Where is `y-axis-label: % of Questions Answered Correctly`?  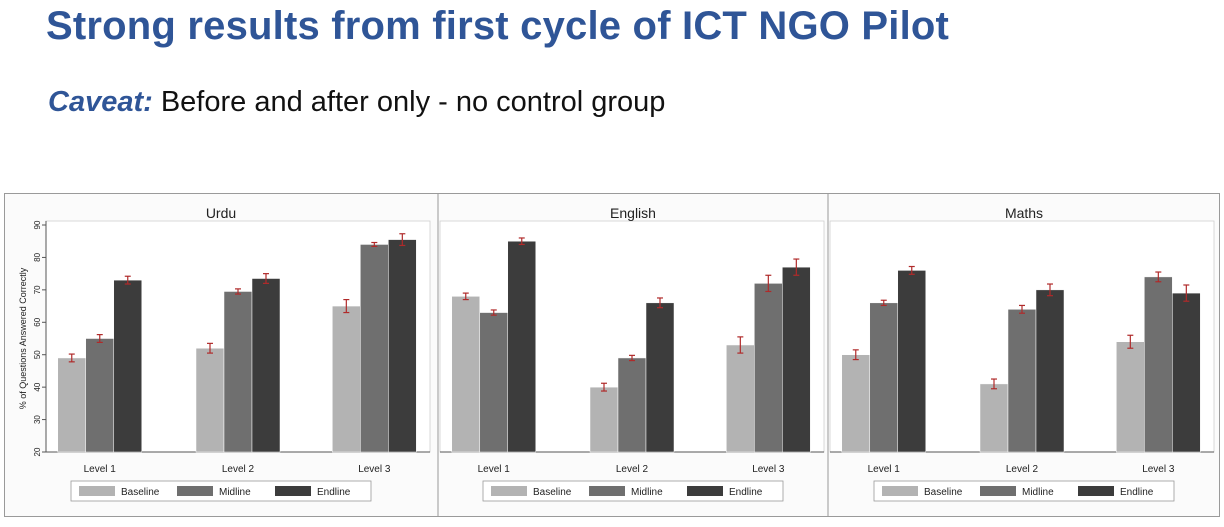 y-axis-label: % of Questions Answered Correctly is located at coordinates (23, 338).